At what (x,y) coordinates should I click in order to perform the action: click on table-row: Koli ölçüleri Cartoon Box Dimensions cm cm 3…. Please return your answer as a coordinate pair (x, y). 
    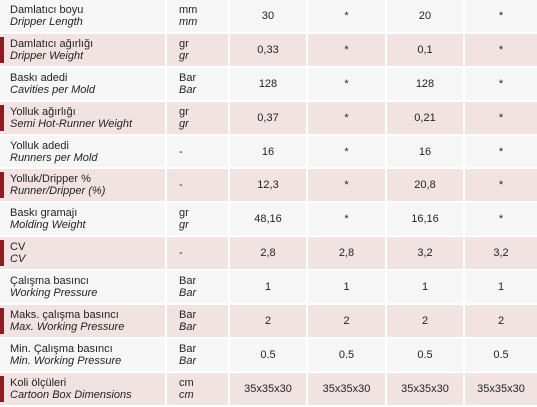
    Looking at the image, I should click on (268, 389).